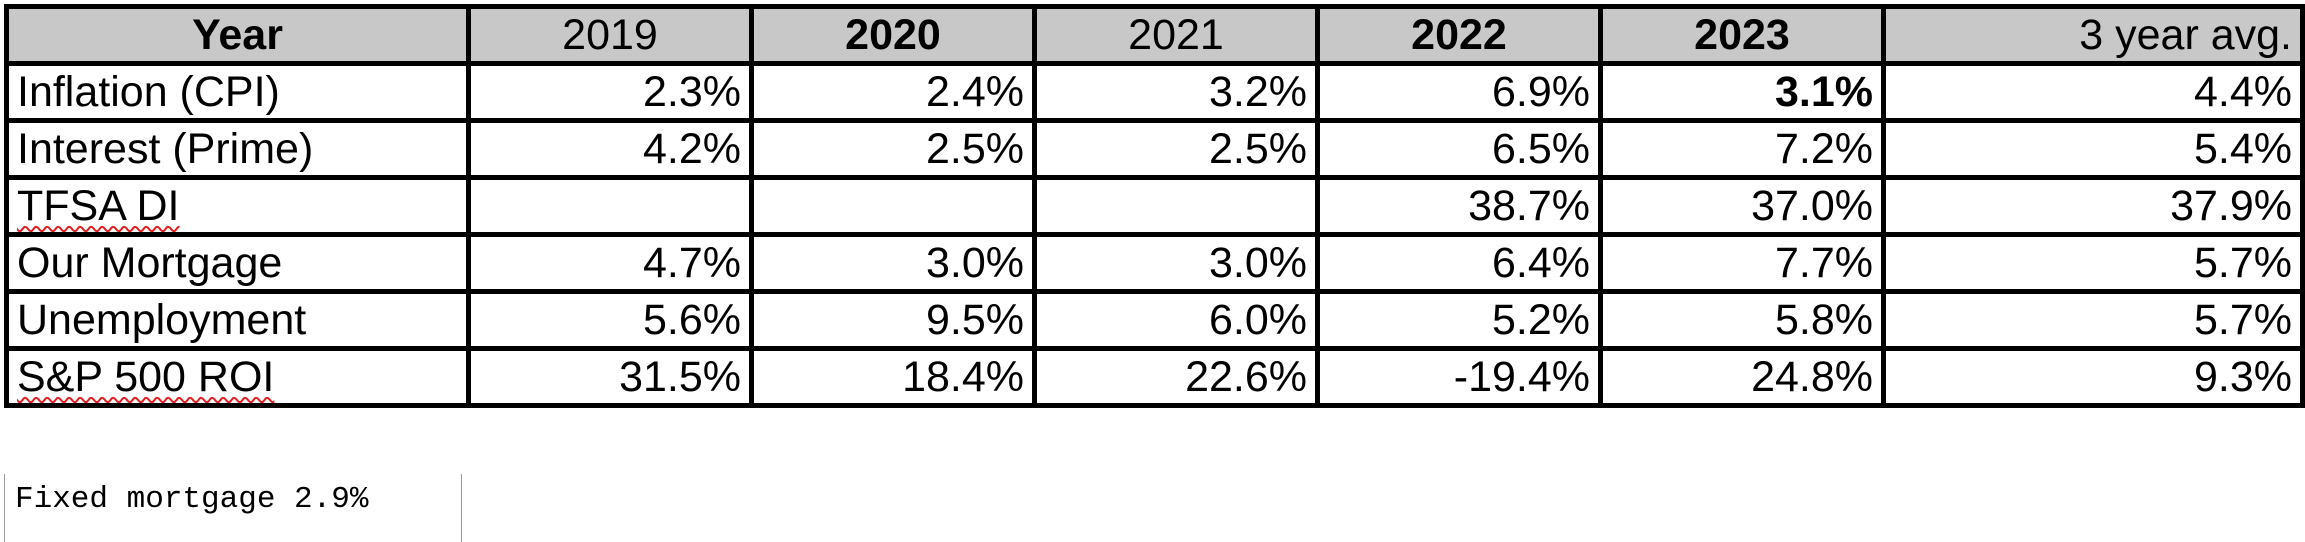 The width and height of the screenshot is (2305, 542). What do you see at coordinates (1176, 92) in the screenshot?
I see `value-cell: 3.2%` at bounding box center [1176, 92].